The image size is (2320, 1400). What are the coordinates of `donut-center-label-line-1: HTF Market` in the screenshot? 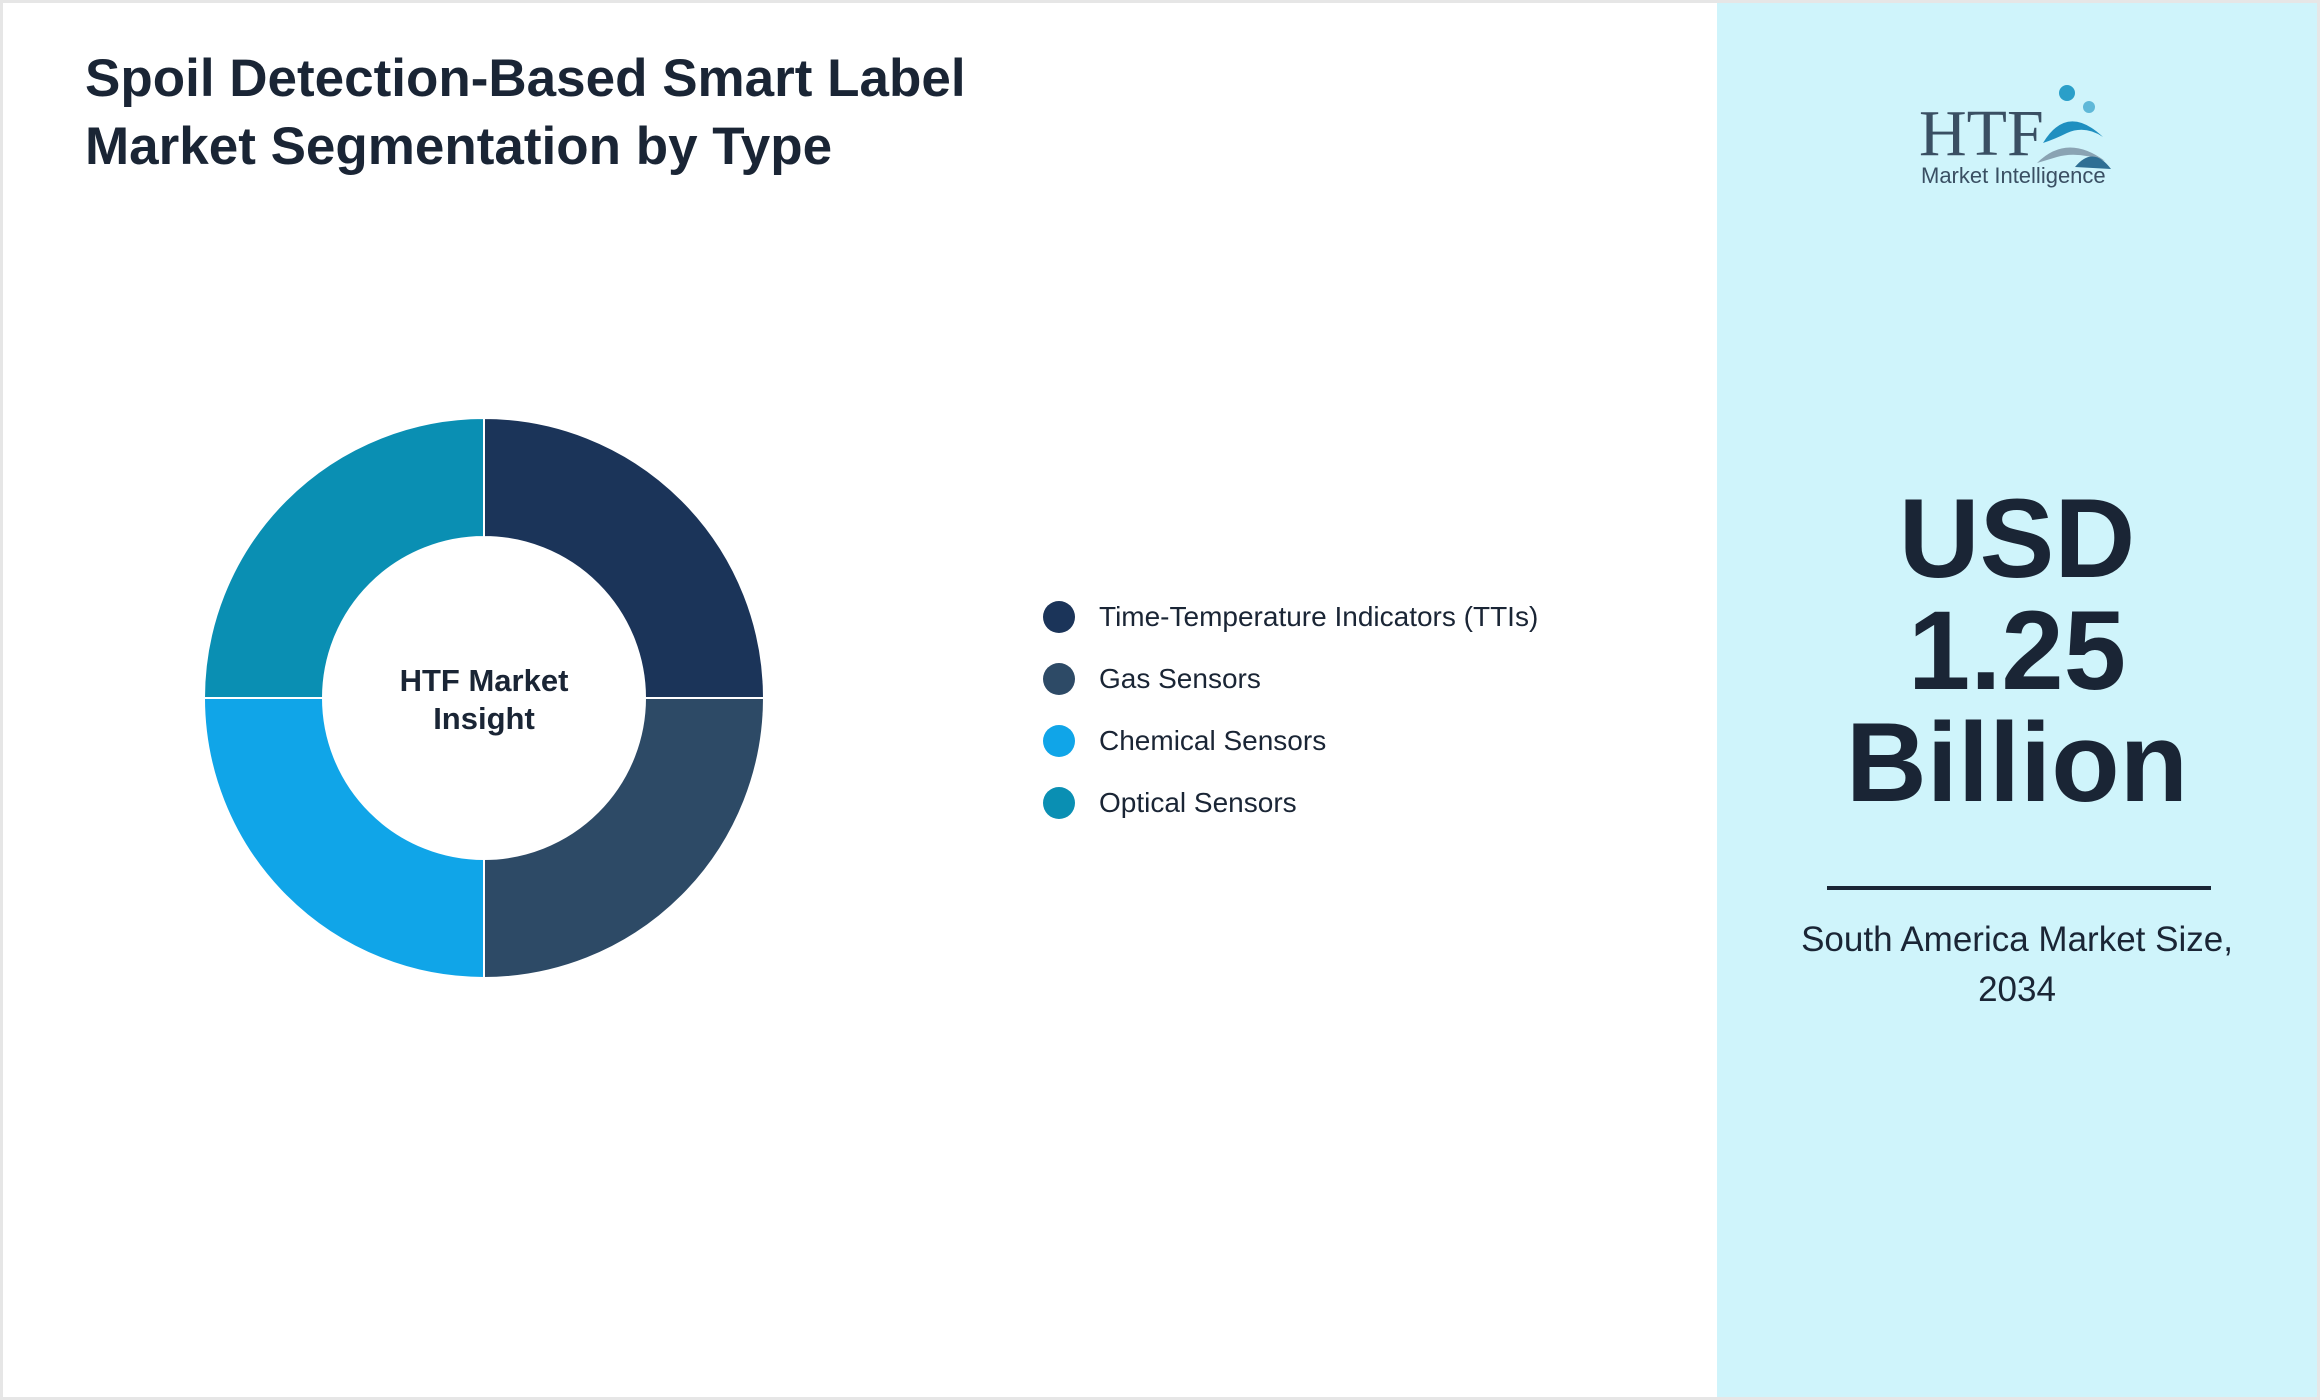 It's located at (484, 680).